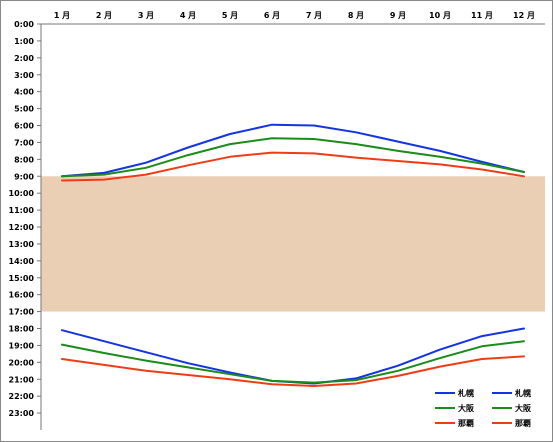 This screenshot has width=553, height=442. I want to click on y-tick-label: 6:00, so click(24, 126).